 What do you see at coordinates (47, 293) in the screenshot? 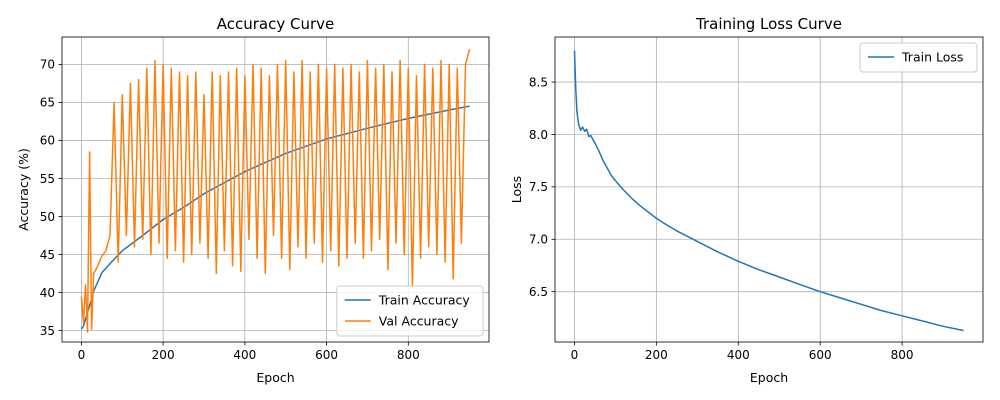
I see `y-tick-label: 40` at bounding box center [47, 293].